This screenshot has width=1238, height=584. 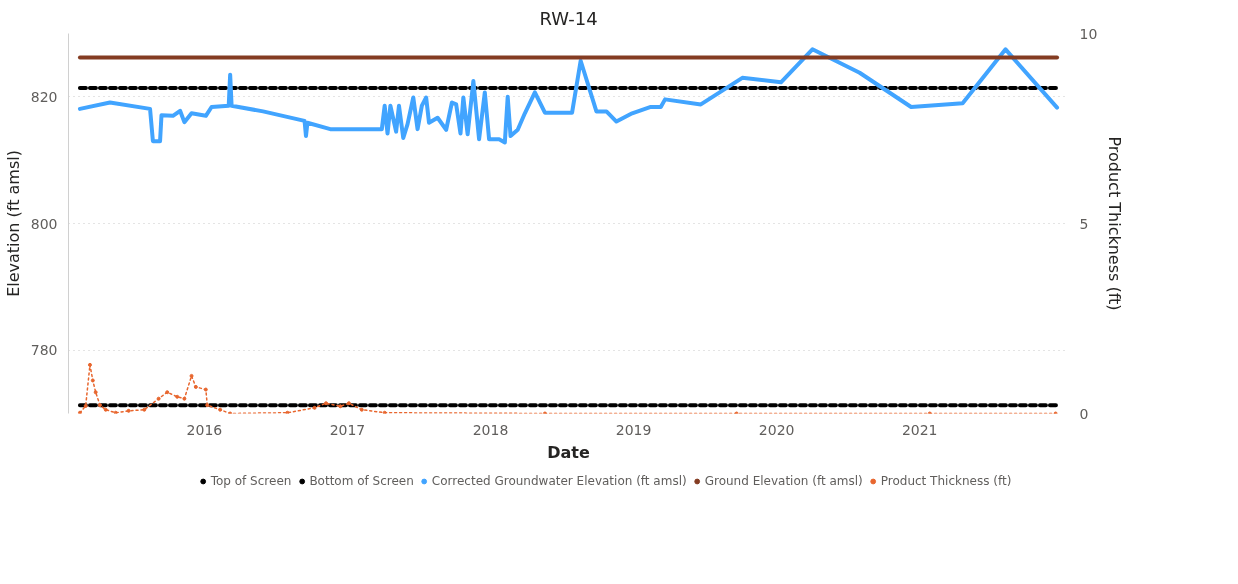 What do you see at coordinates (204, 429) in the screenshot?
I see `x-tick-label: 2016` at bounding box center [204, 429].